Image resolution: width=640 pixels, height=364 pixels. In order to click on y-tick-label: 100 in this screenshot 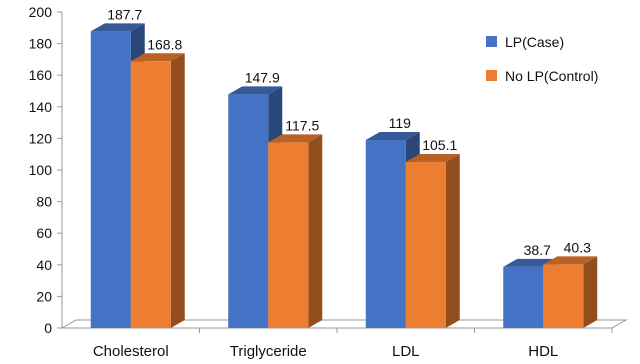, I will do `click(41, 170)`.